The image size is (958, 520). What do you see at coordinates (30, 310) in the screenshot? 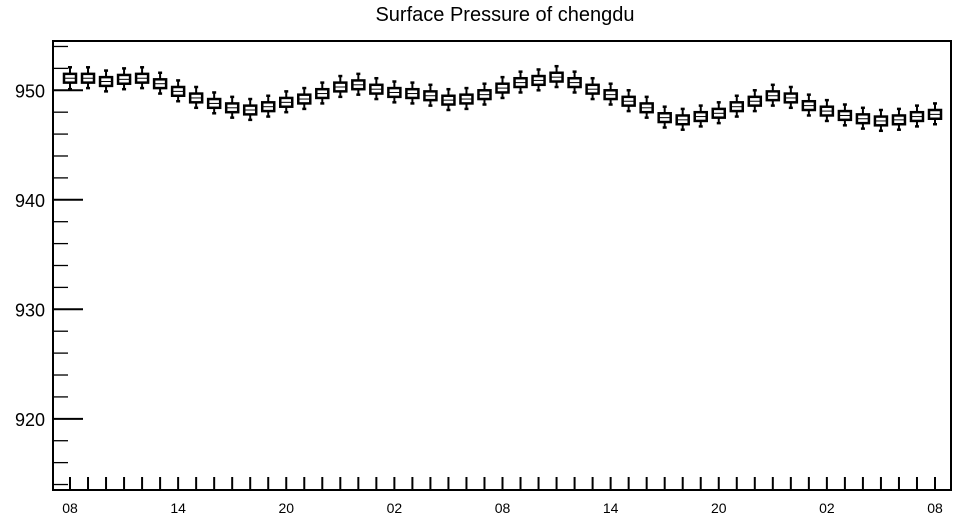
I see `y-tick-label: 930` at bounding box center [30, 310].